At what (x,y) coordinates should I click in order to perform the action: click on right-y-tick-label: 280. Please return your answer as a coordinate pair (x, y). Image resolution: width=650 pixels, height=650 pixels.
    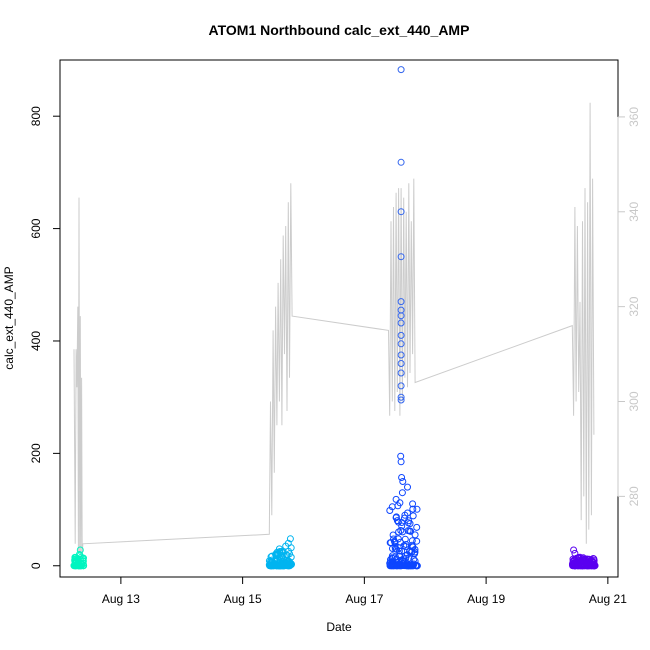
    Looking at the image, I should click on (634, 496).